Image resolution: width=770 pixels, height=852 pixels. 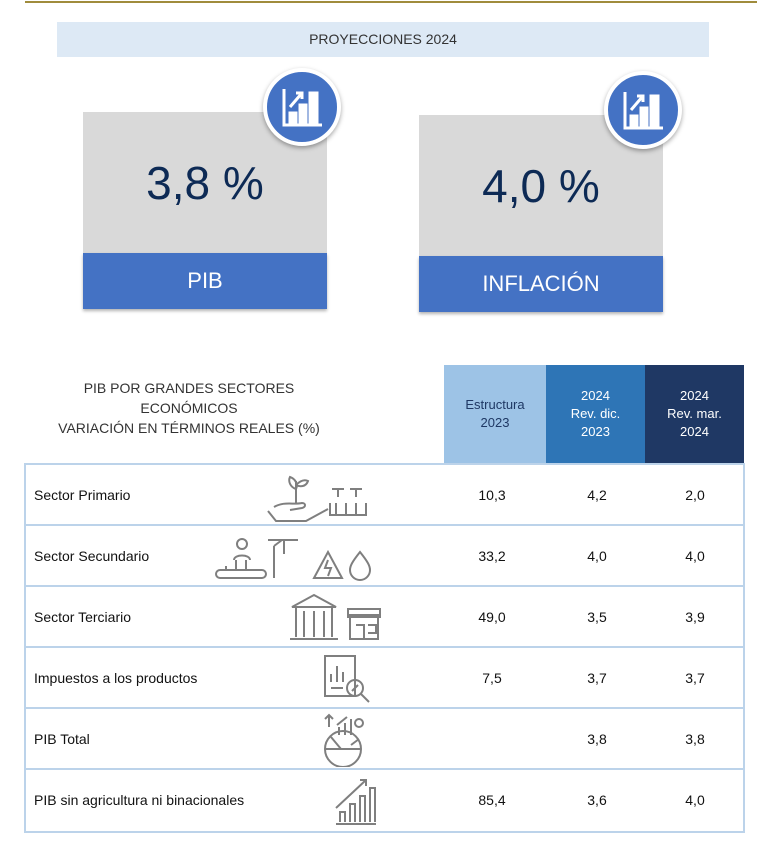 What do you see at coordinates (351, 680) in the screenshot?
I see `tax-document-icon` at bounding box center [351, 680].